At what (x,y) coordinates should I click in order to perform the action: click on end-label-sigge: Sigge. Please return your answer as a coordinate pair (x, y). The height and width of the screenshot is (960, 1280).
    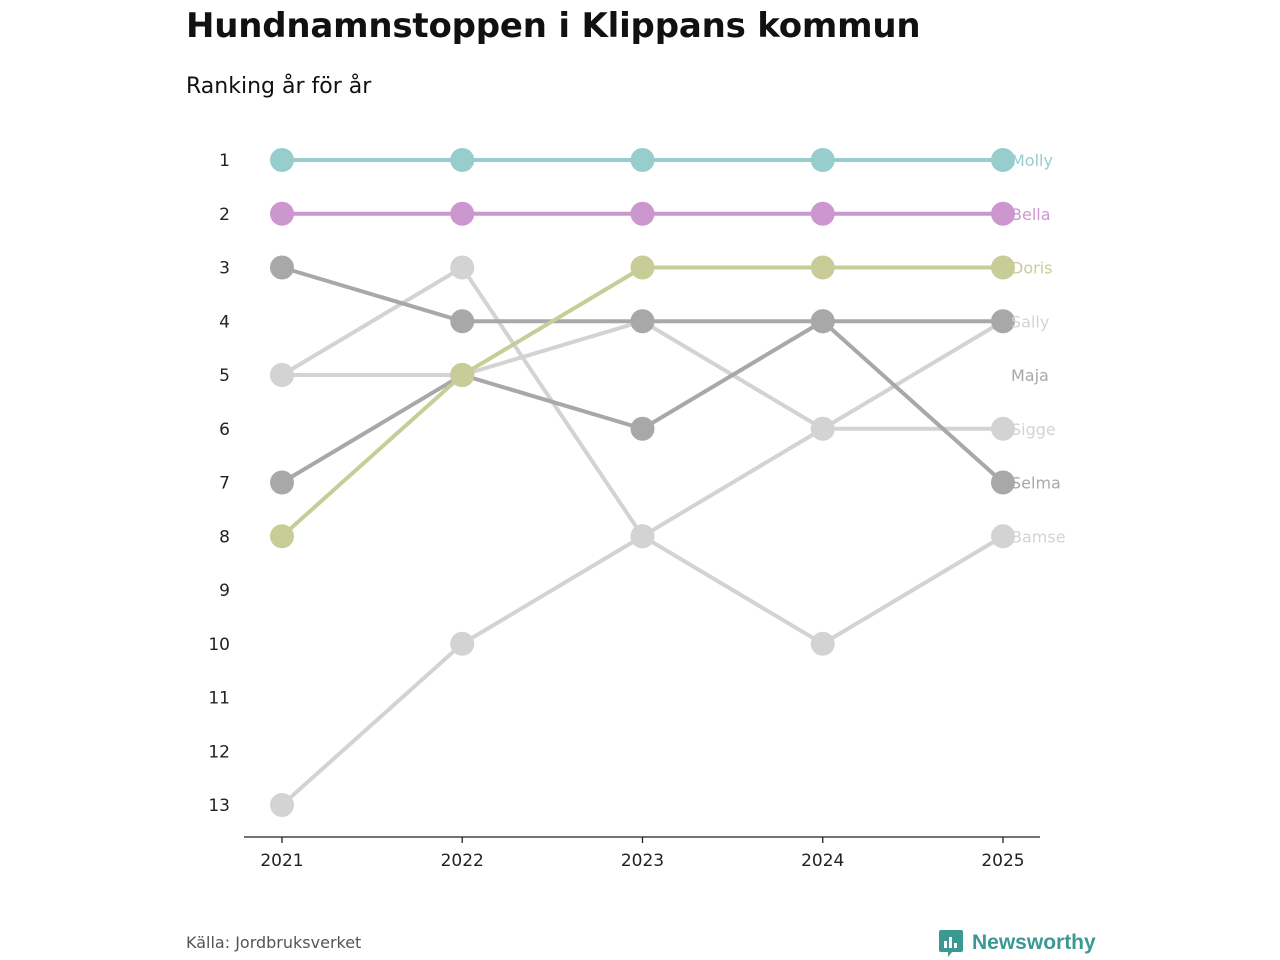
    Looking at the image, I should click on (1033, 429).